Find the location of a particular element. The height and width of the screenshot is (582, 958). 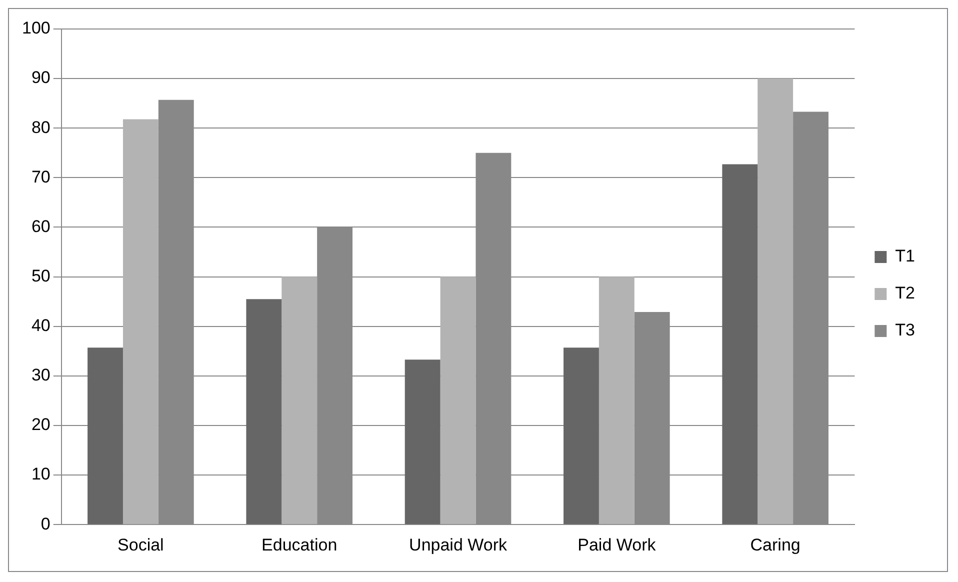

y-tick-label: 60 is located at coordinates (40, 226).